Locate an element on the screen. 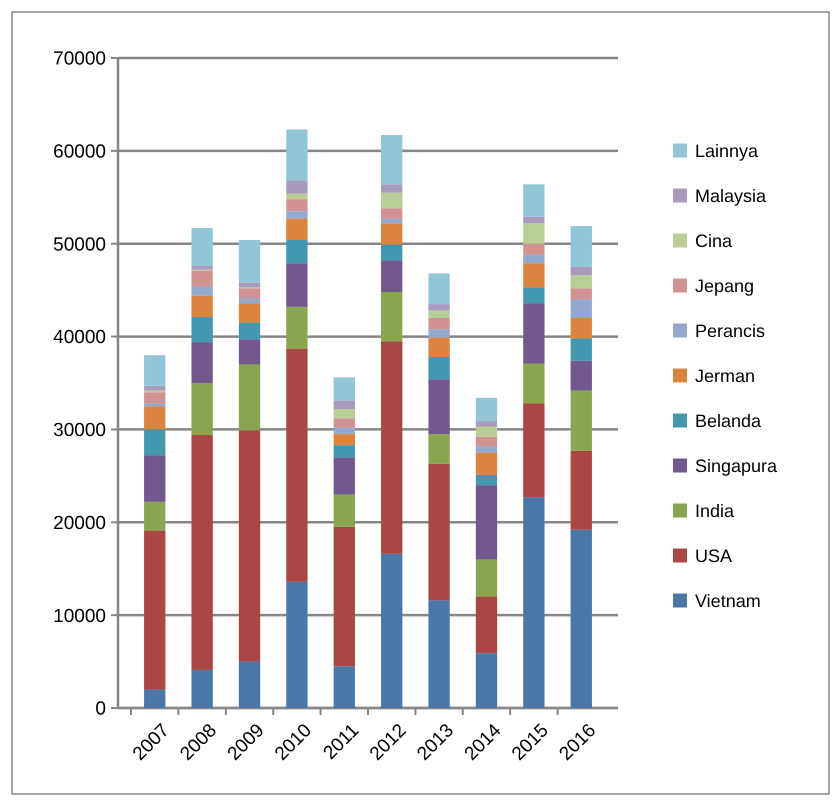 The height and width of the screenshot is (806, 833). legend-label: Vietnam is located at coordinates (728, 600).